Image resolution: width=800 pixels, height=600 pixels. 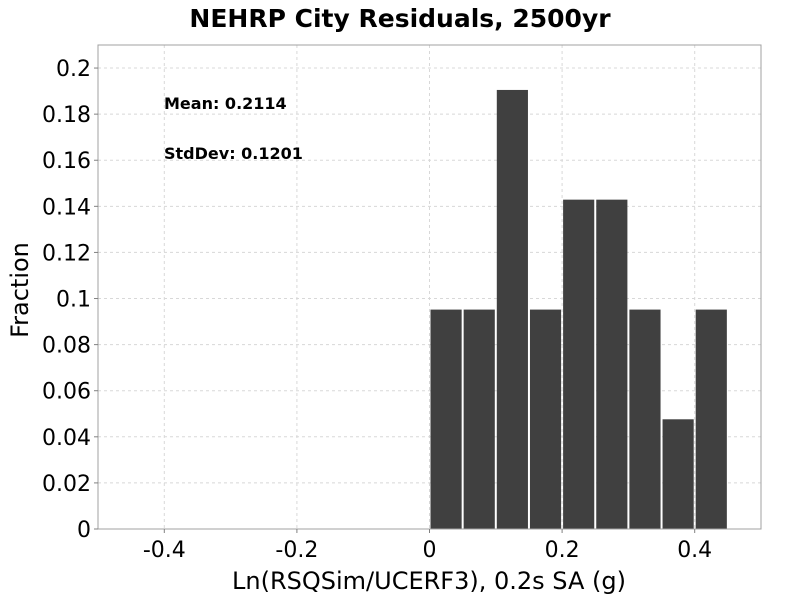 What do you see at coordinates (164, 550) in the screenshot?
I see `x-tick-label: -0.4` at bounding box center [164, 550].